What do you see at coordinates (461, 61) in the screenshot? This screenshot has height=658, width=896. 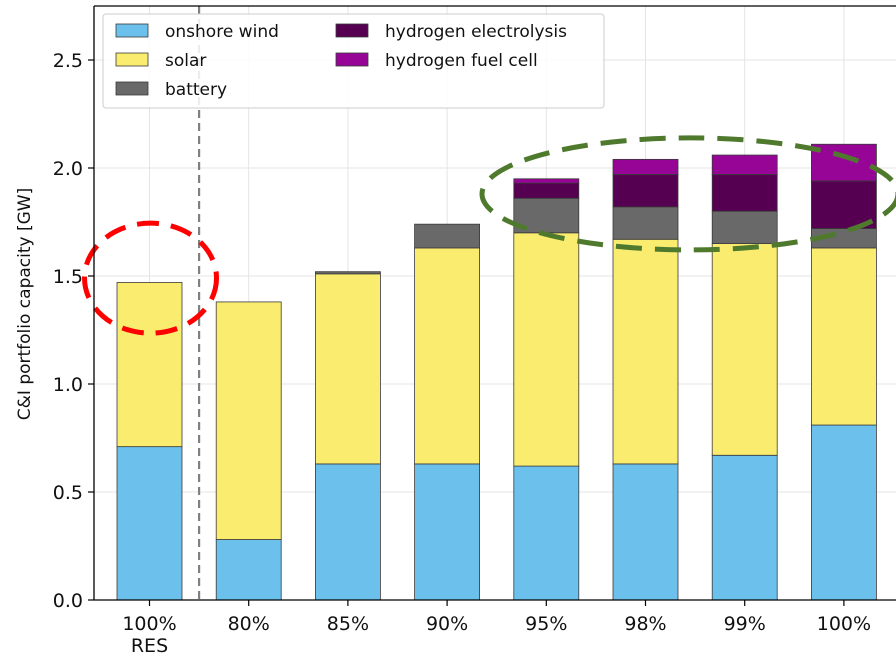 I see `legend-label: hydrogen fuel cell` at bounding box center [461, 61].